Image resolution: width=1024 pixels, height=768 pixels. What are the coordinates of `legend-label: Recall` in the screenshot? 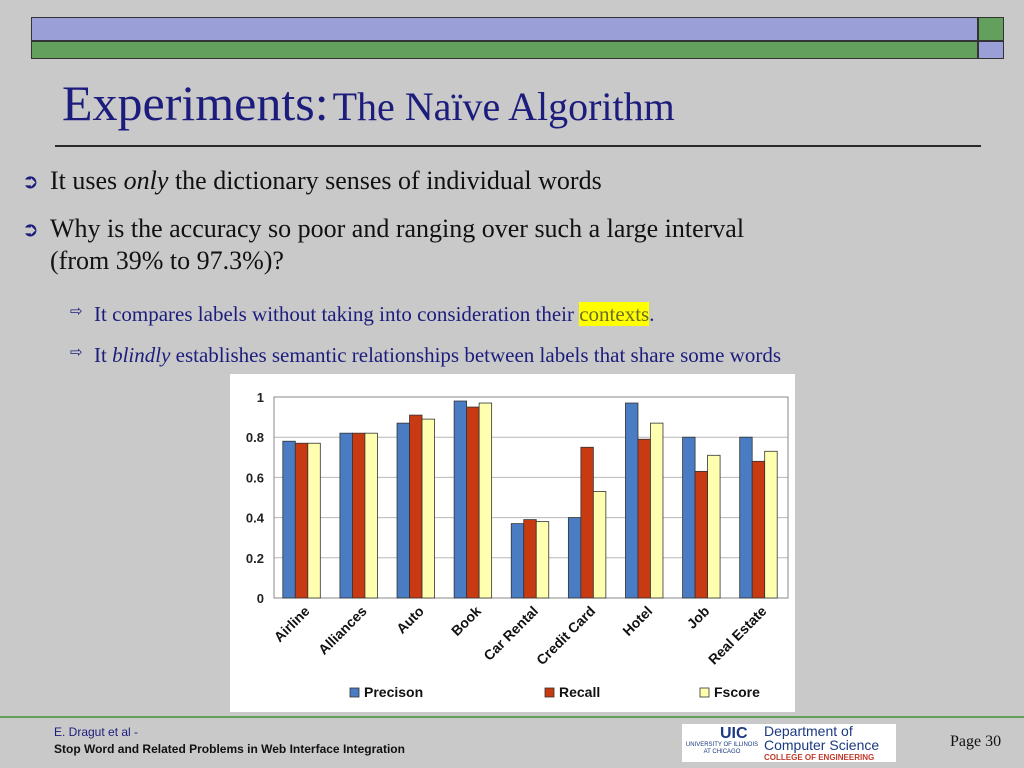 It's located at (579, 692).